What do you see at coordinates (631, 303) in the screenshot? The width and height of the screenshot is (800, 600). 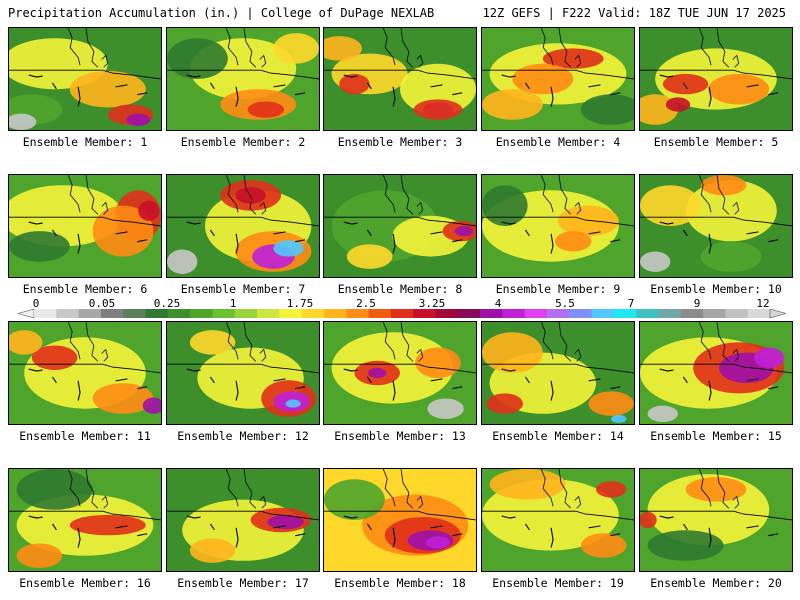 I see `colorbar-tick-label: 7` at bounding box center [631, 303].